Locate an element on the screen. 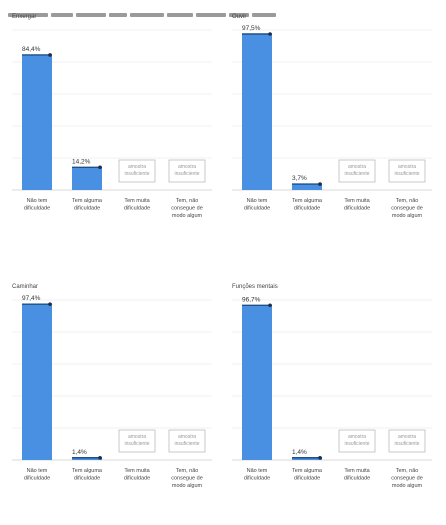  data-label: 97,5% is located at coordinates (251, 28).